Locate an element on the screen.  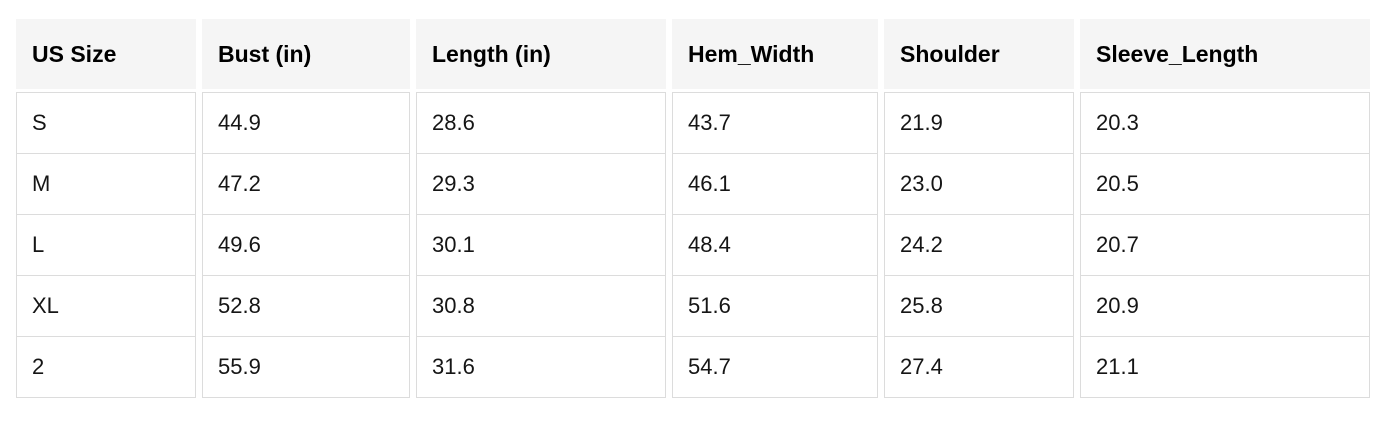
cell-hem-width: 51.6 is located at coordinates (775, 306).